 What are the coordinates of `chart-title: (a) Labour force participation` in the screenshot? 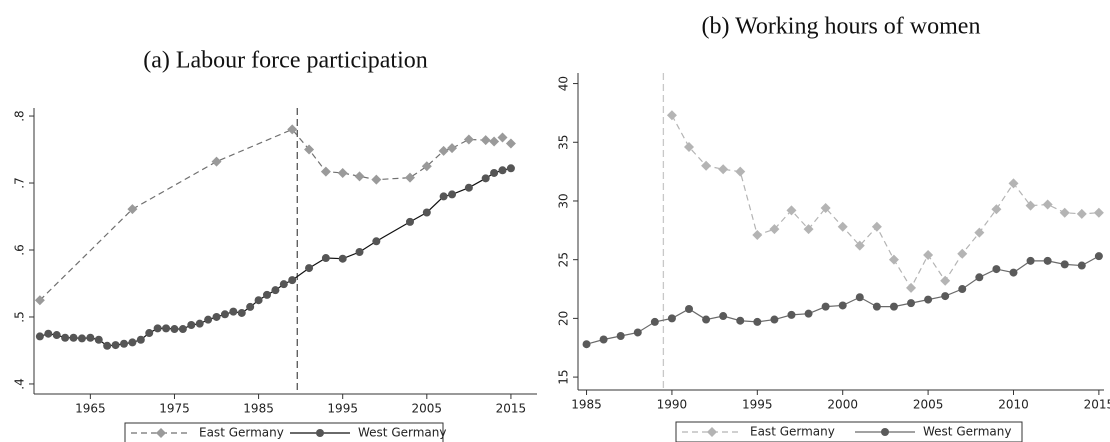 It's located at (285, 61).